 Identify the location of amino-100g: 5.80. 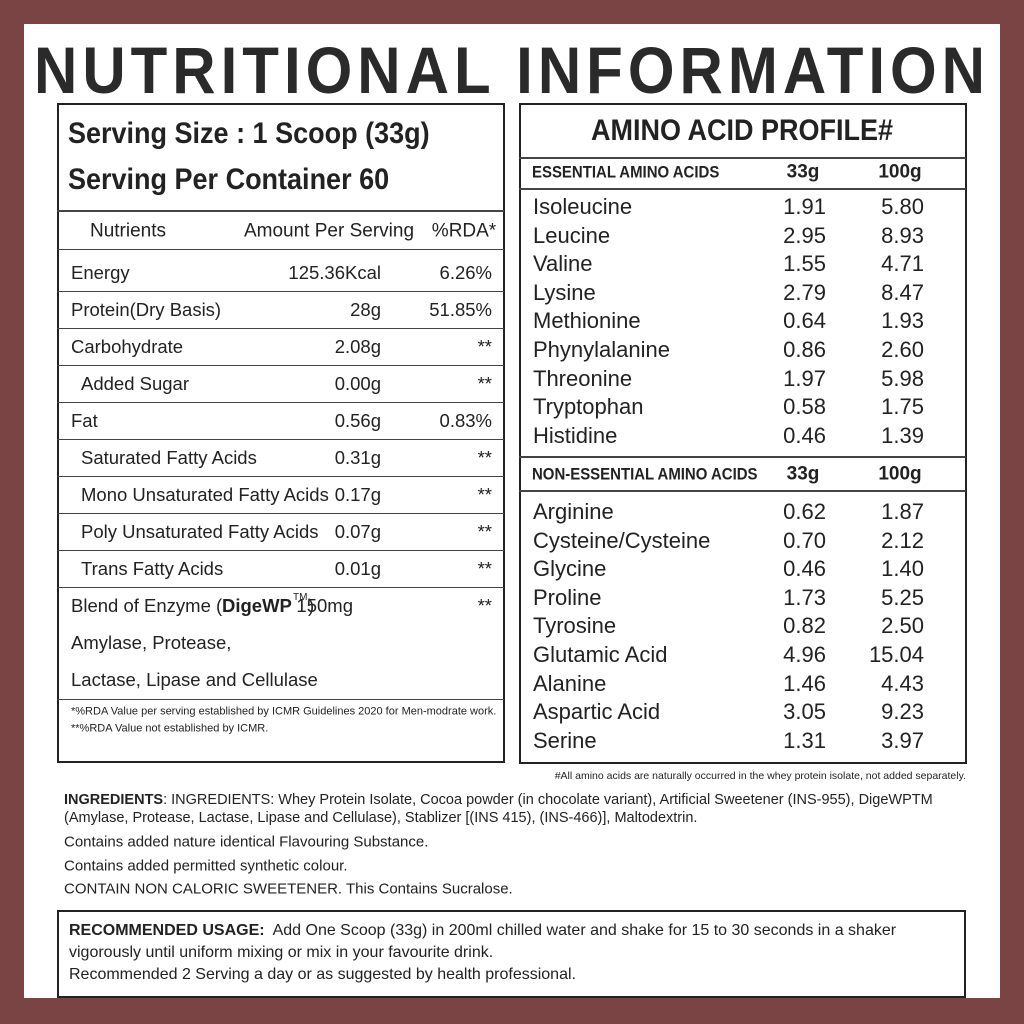
(902, 206).